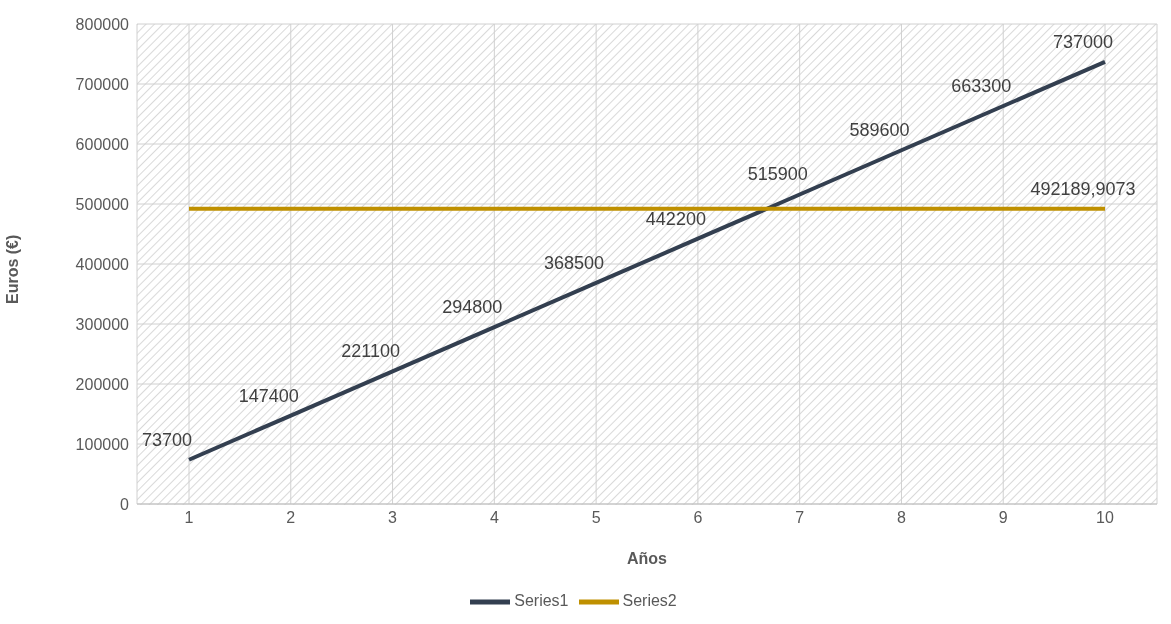  Describe the element at coordinates (102, 204) in the screenshot. I see `y-tick-label: 500000` at that location.